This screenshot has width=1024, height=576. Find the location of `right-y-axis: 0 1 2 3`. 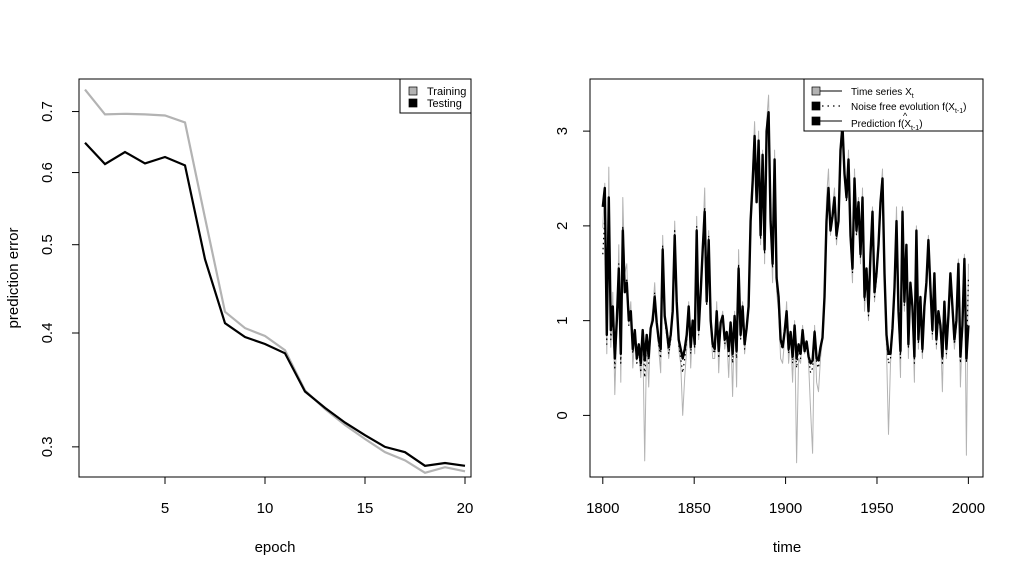

right-y-axis: 0 1 2 3 is located at coordinates (572, 273).